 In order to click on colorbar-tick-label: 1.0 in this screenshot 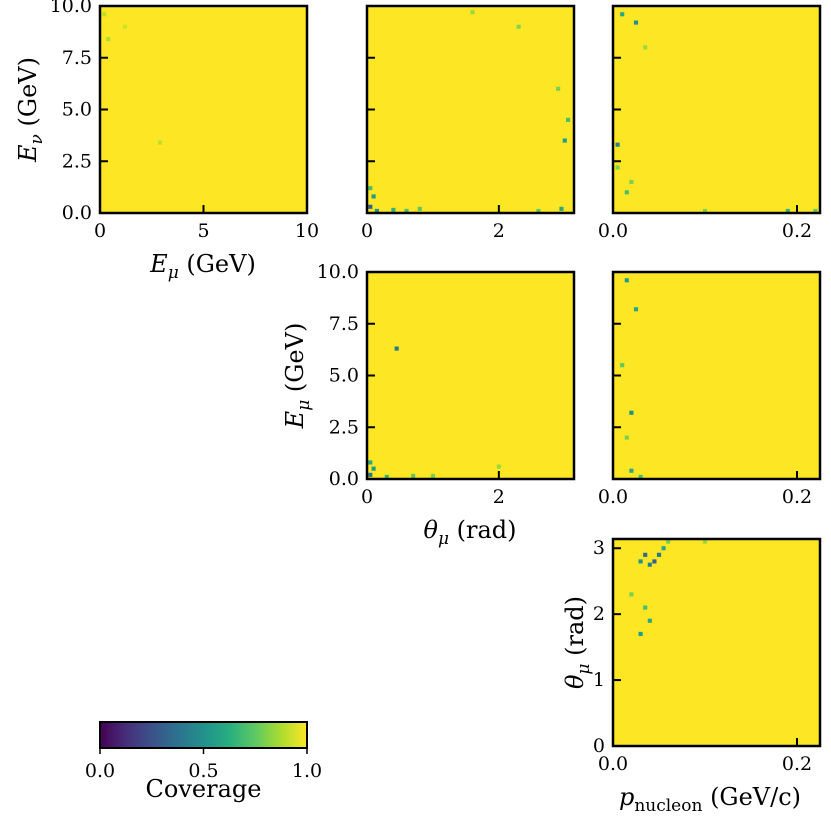, I will do `click(307, 771)`.